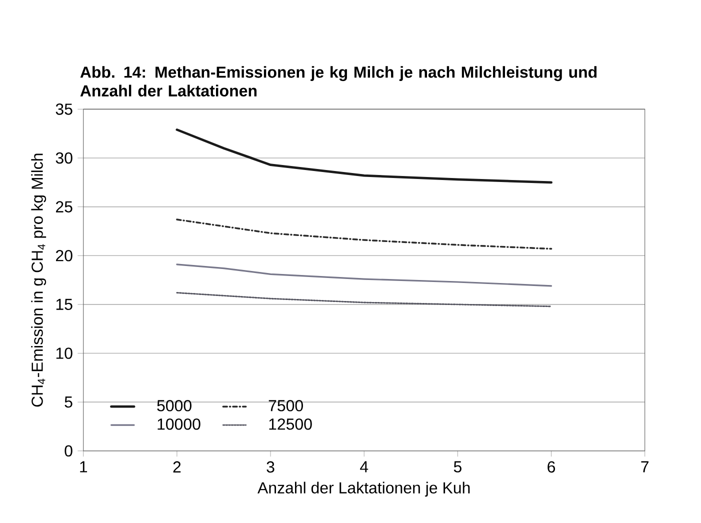 The image size is (701, 523). What do you see at coordinates (552, 467) in the screenshot?
I see `x-tick-label: 6` at bounding box center [552, 467].